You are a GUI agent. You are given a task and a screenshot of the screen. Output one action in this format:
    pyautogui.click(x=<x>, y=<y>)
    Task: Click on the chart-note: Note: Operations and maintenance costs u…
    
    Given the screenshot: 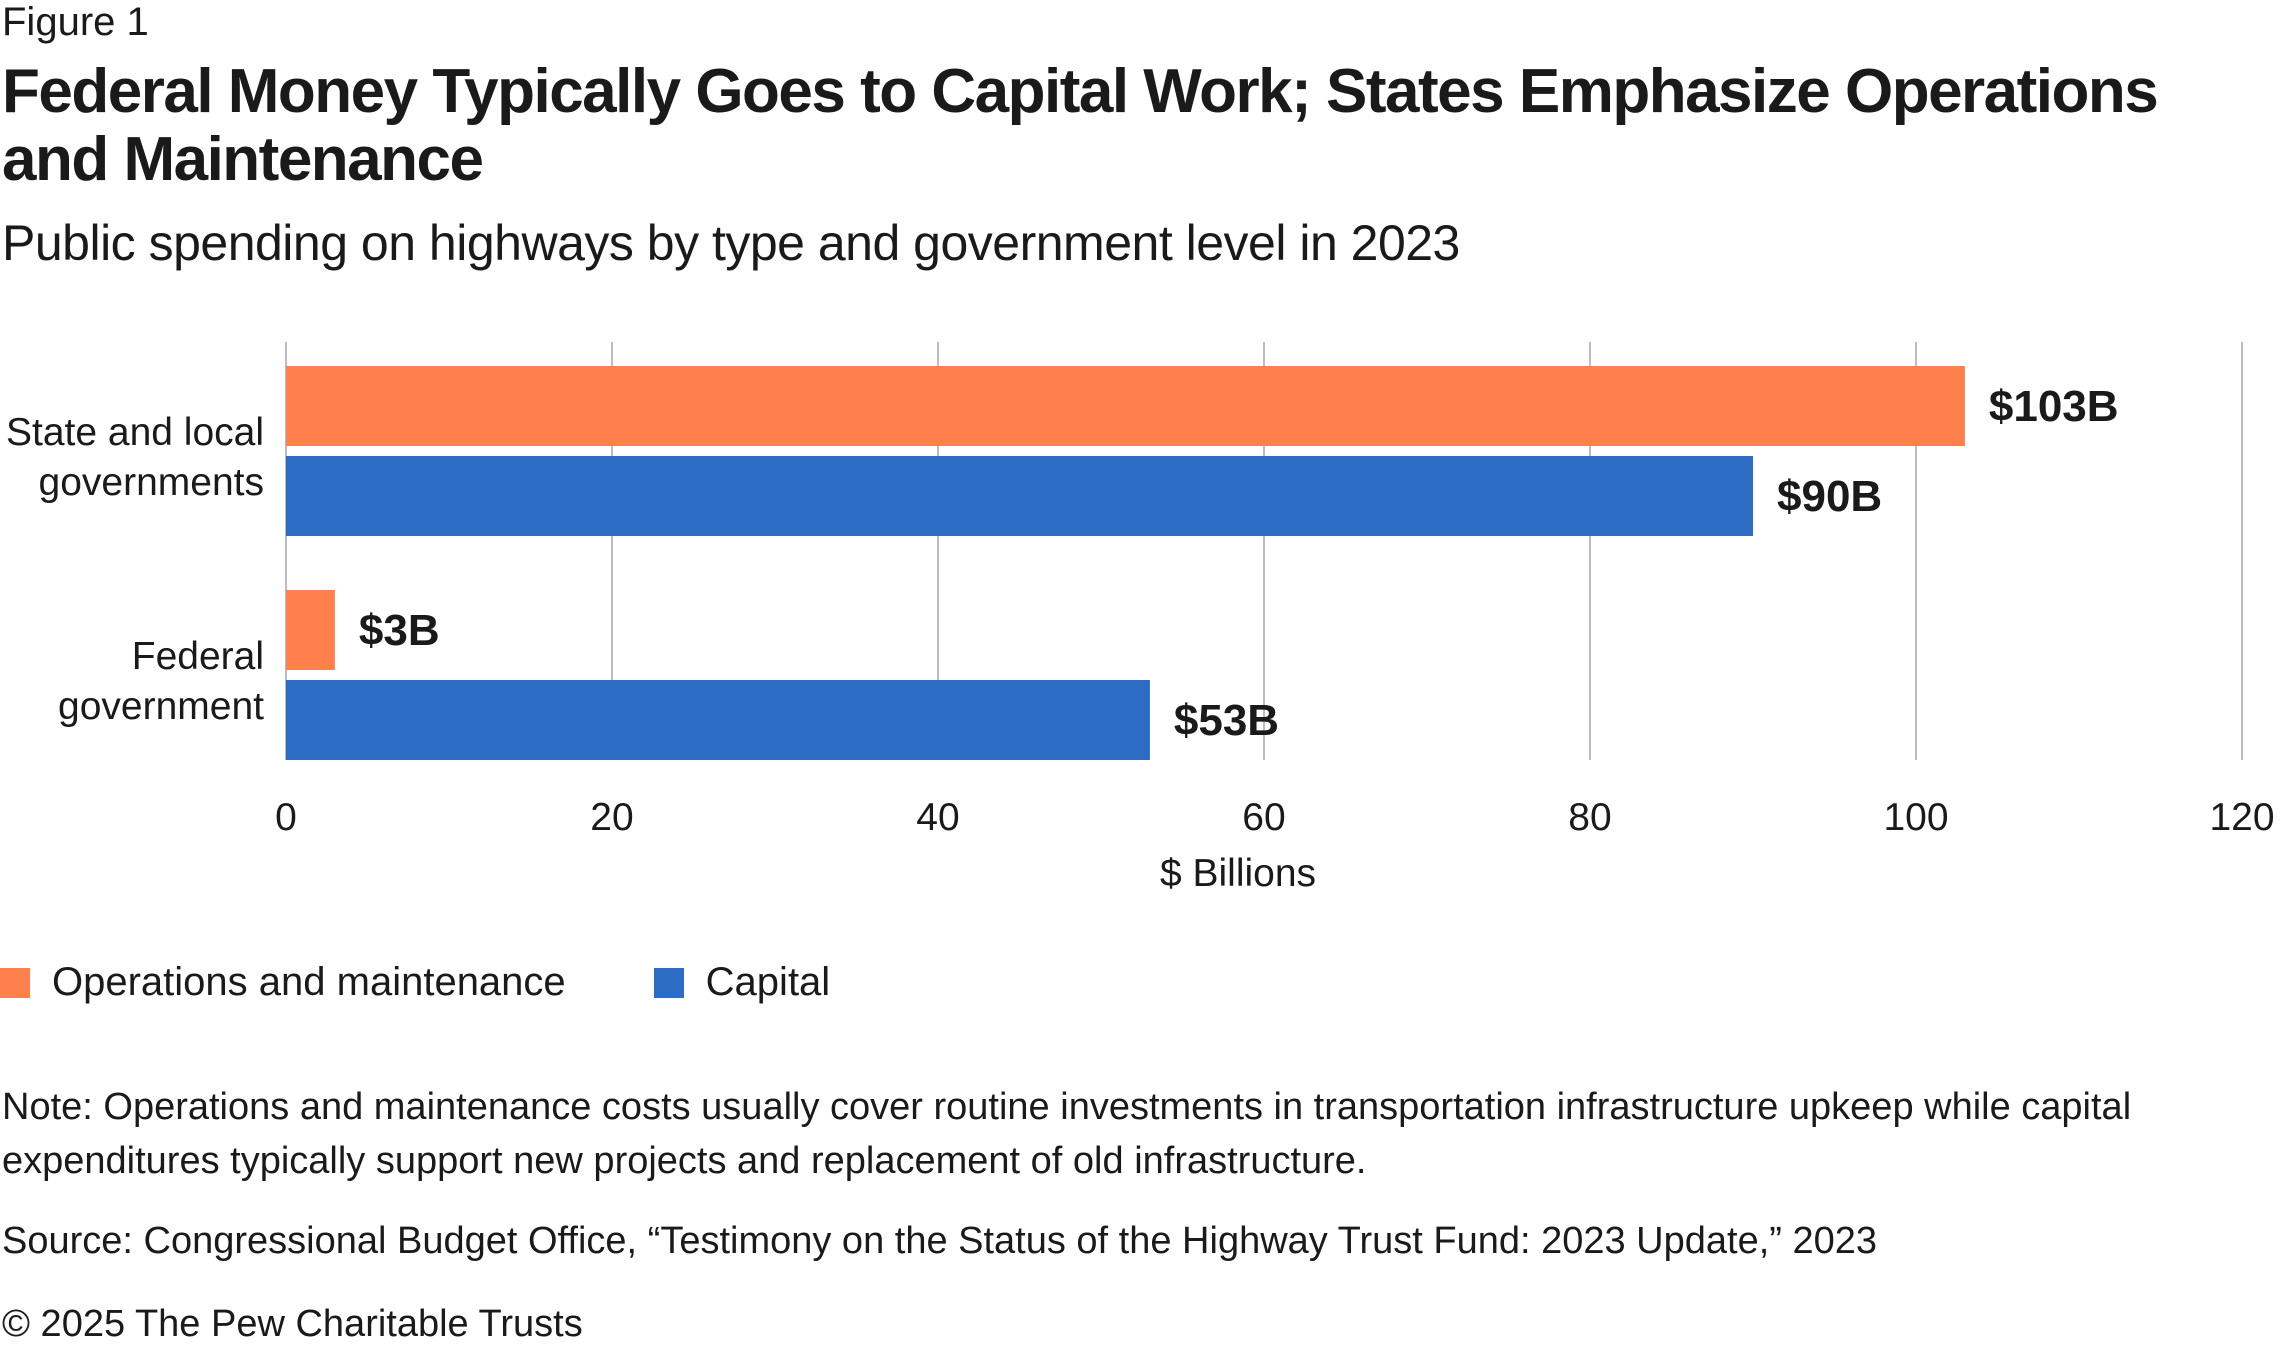 What is the action you would take?
    pyautogui.click(x=1067, y=1134)
    